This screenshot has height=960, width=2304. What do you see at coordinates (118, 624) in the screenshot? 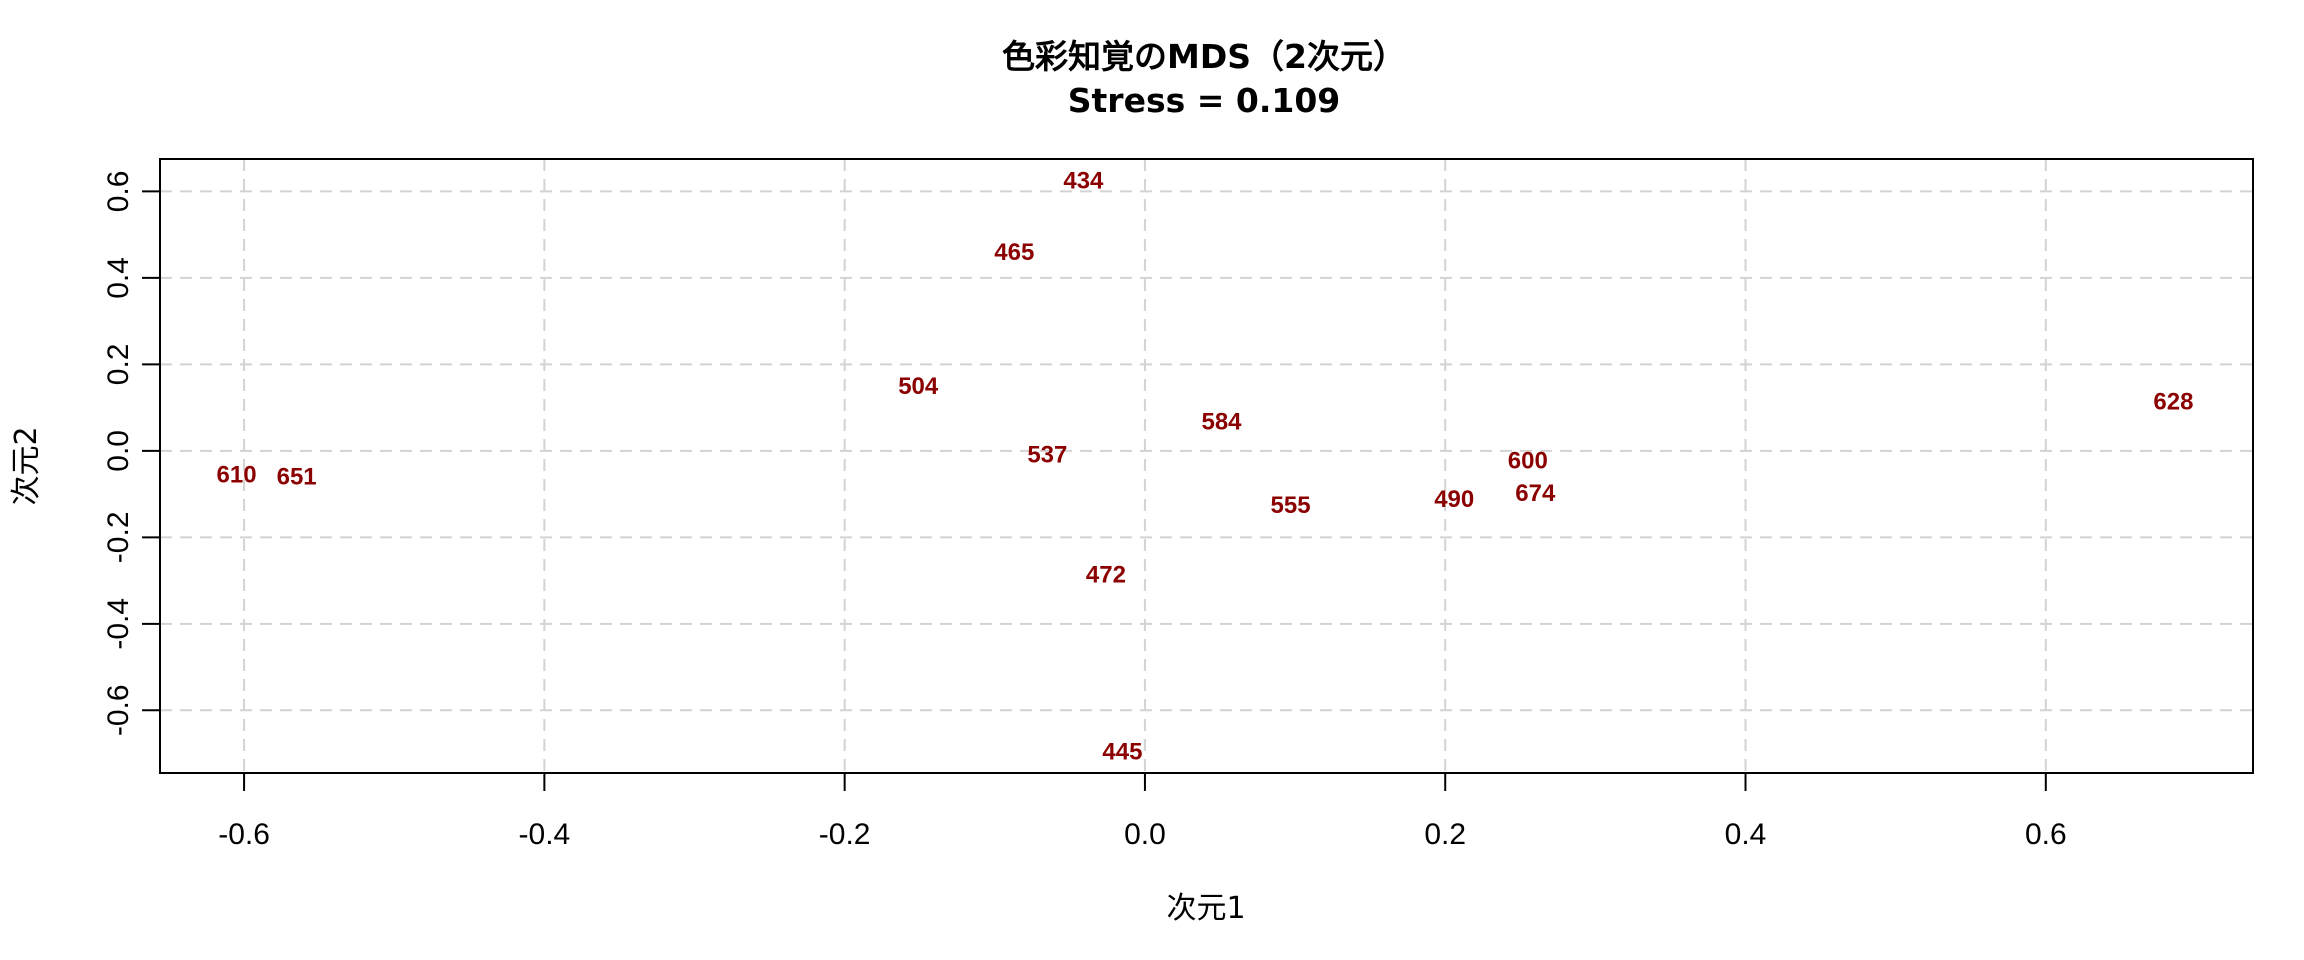
I see `y-tick-label: -0.4` at bounding box center [118, 624].